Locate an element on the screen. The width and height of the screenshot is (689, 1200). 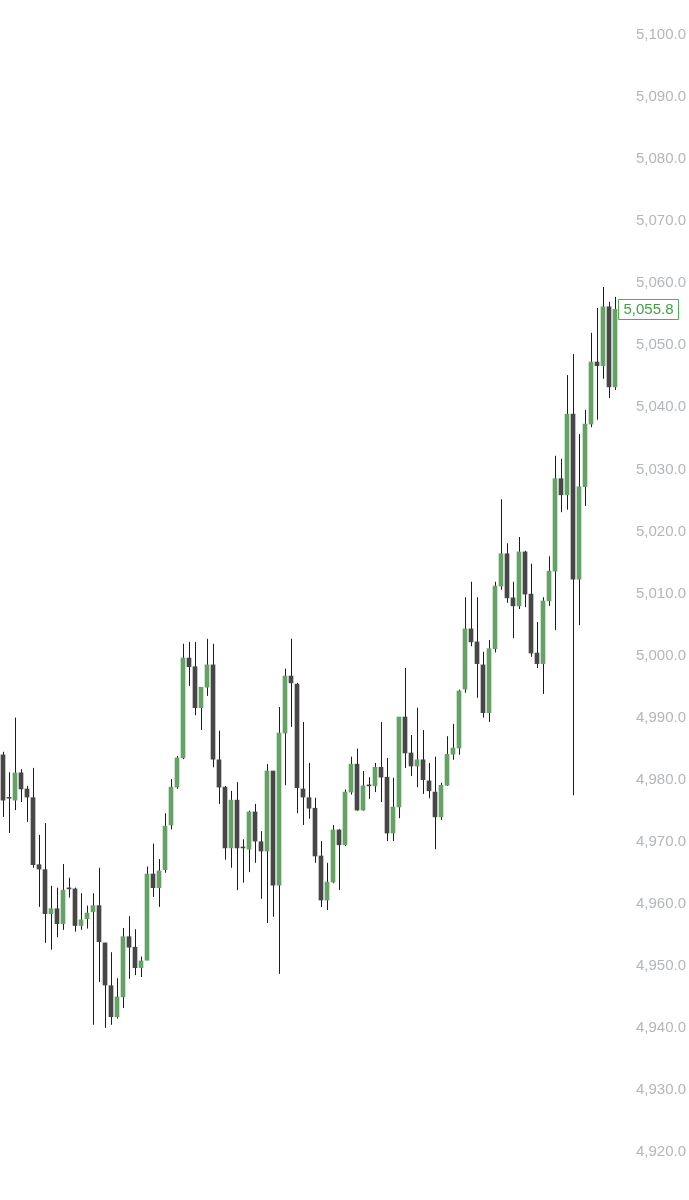
y-tick-label: 4,970.0 is located at coordinates (661, 840).